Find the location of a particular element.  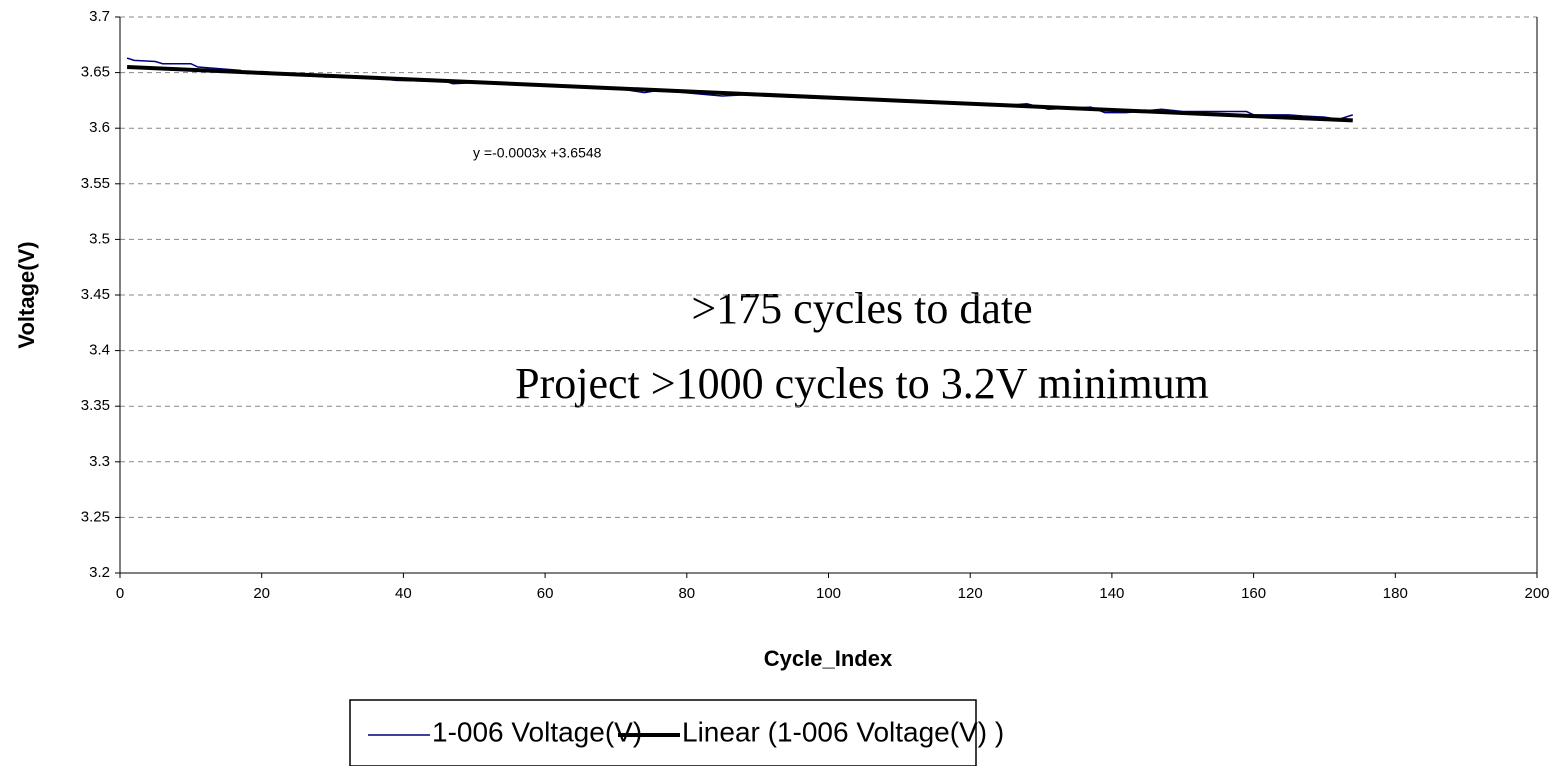

x-tick-label: 40 is located at coordinates (403, 593).